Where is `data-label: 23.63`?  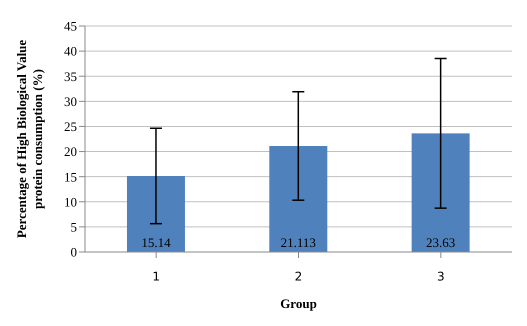
data-label: 23.63 is located at coordinates (441, 242).